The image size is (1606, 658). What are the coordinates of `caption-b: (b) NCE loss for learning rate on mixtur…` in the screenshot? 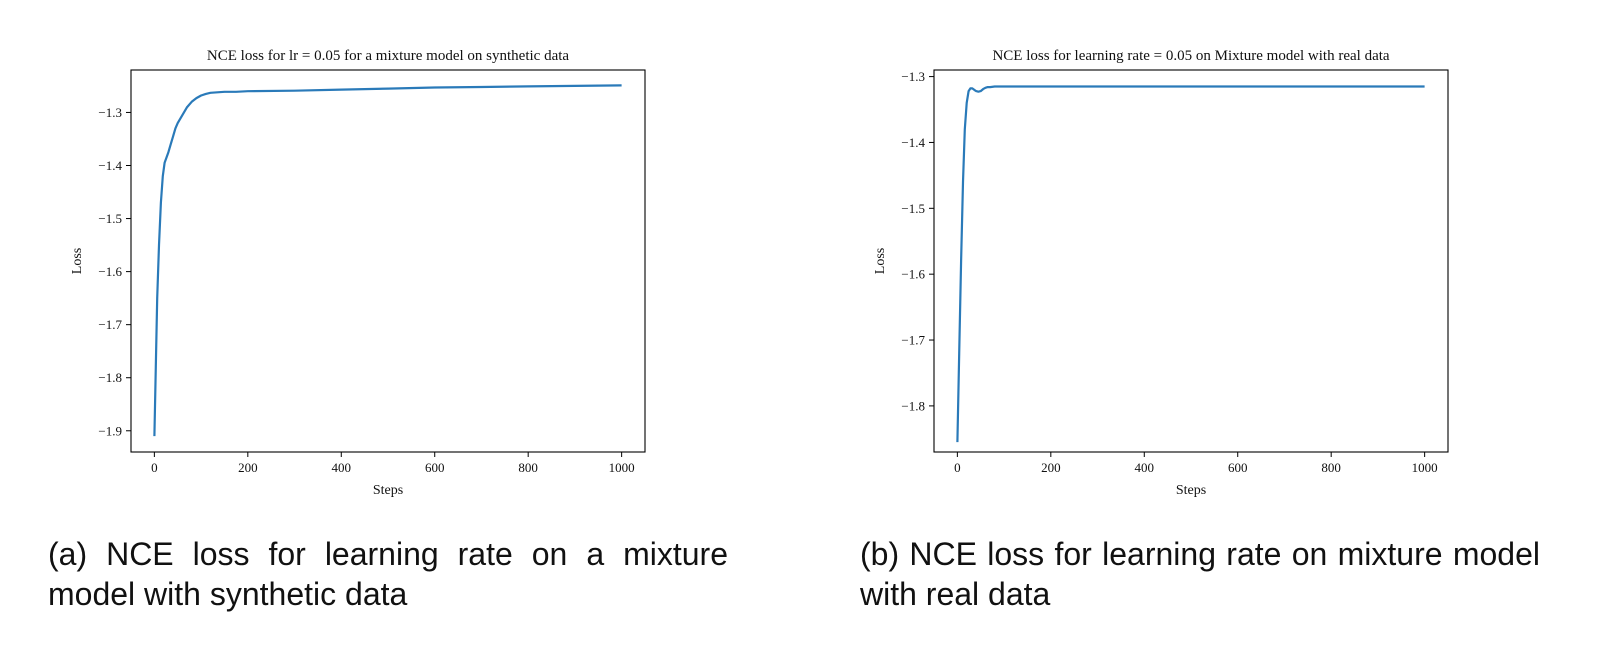 It's located at (1200, 574).